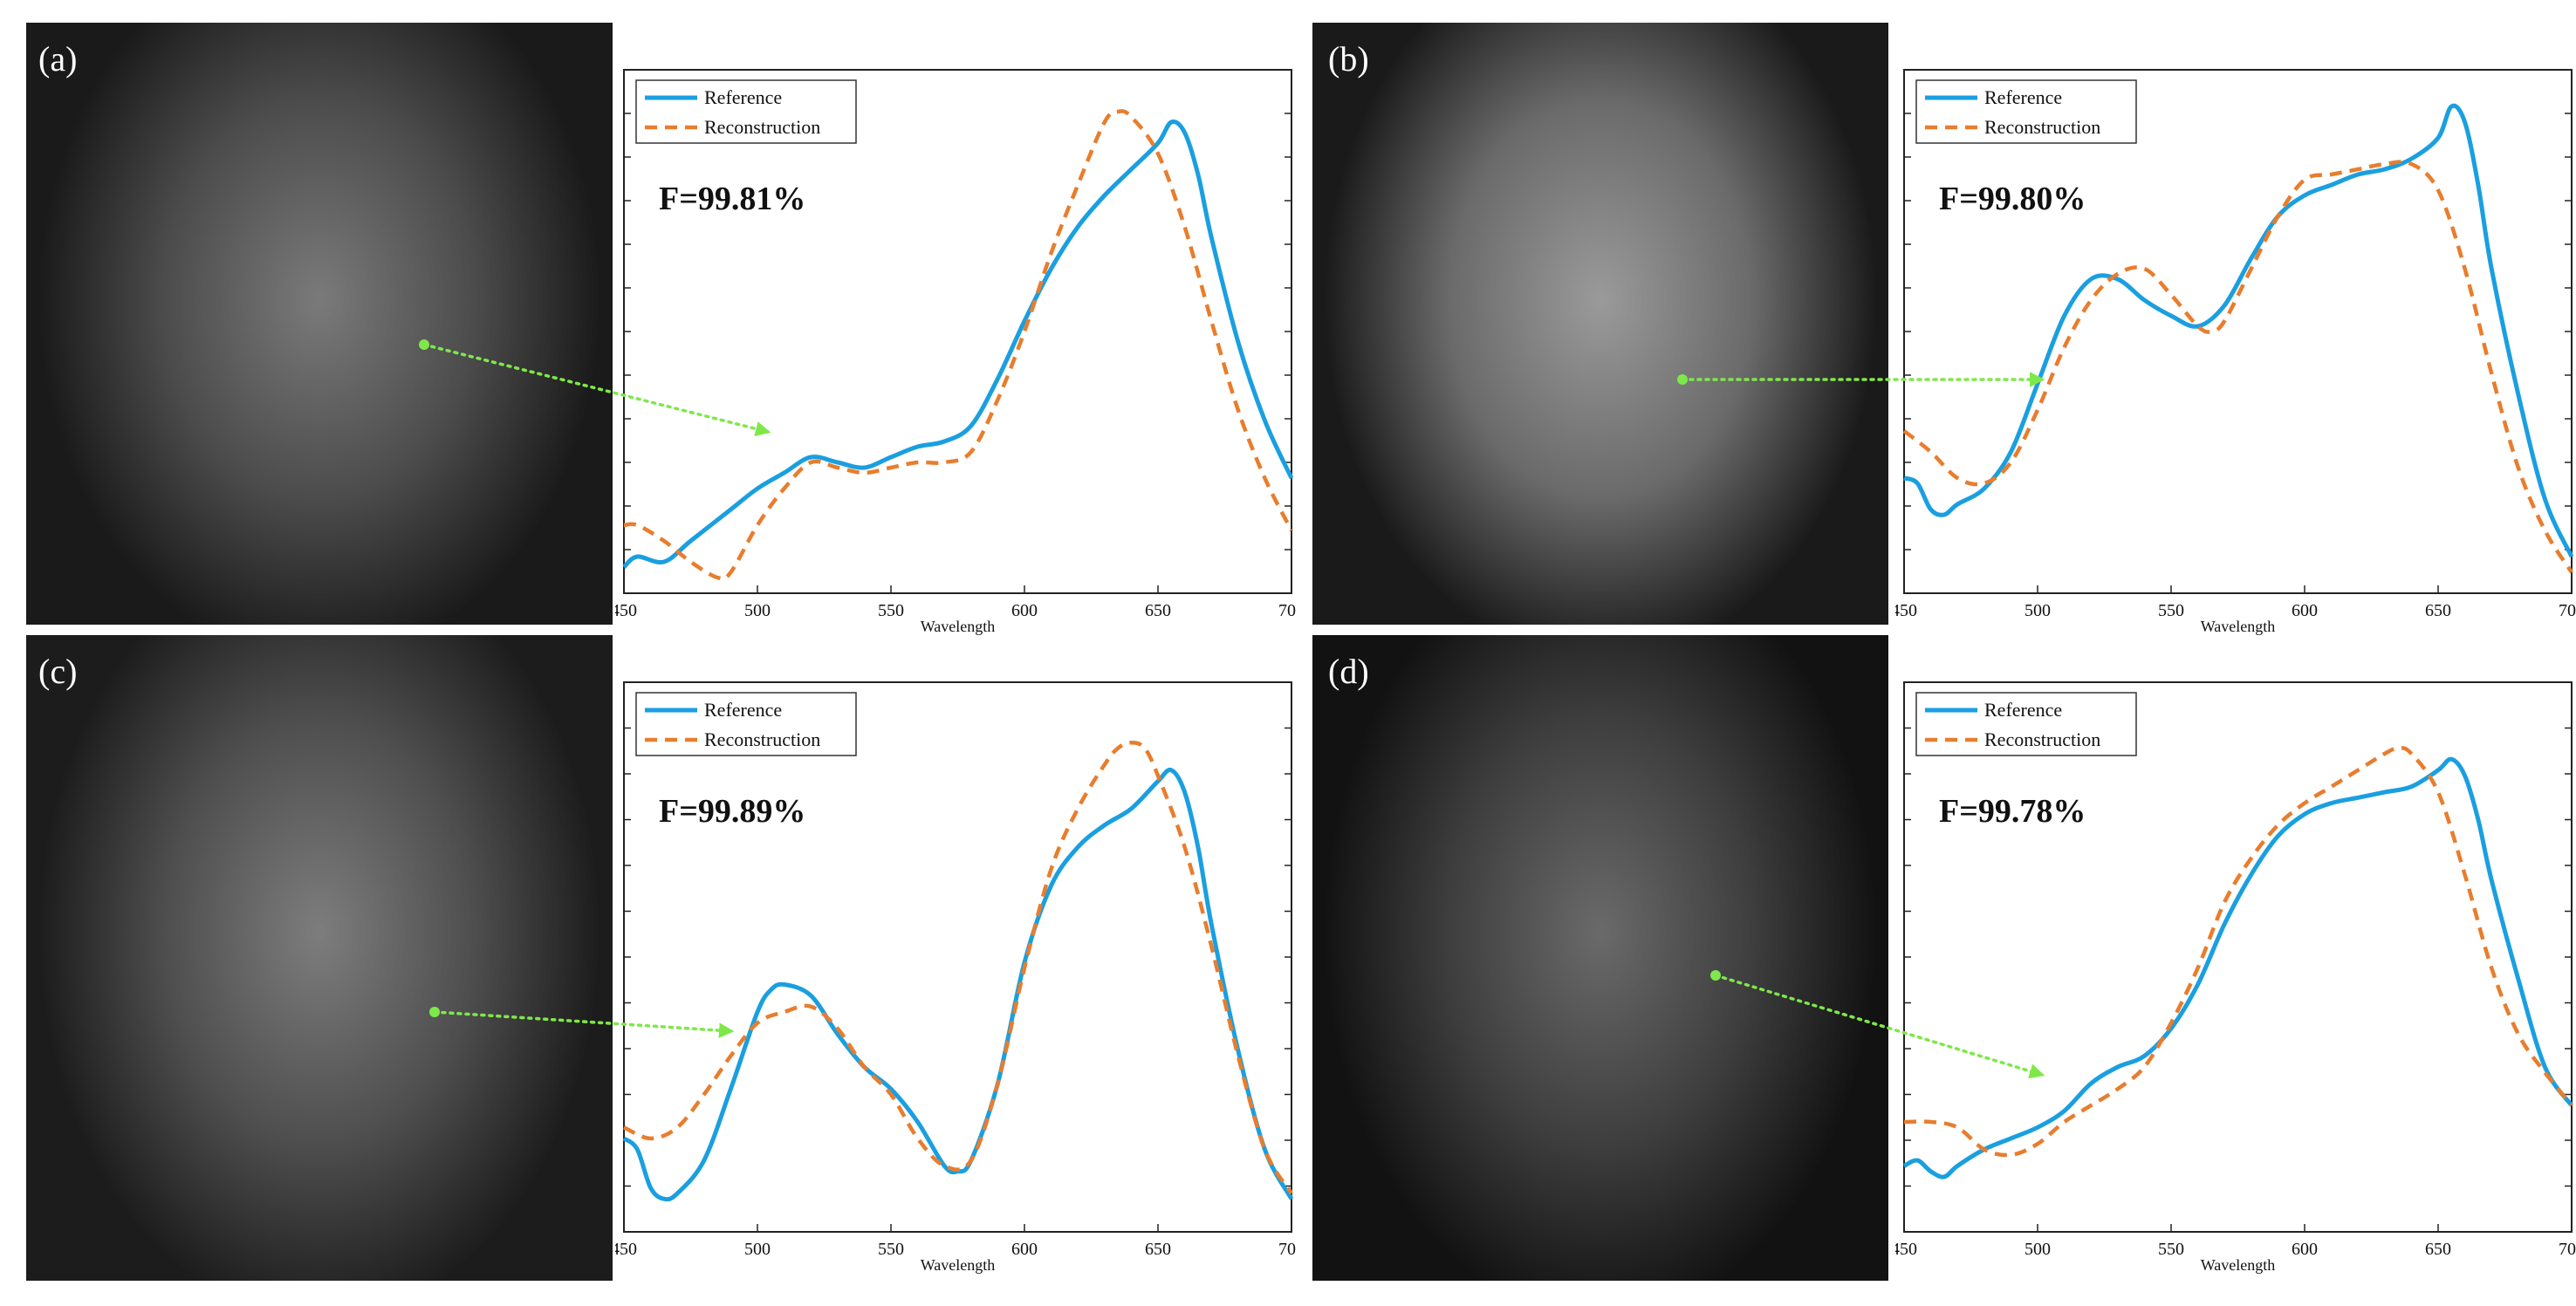 The image size is (2576, 1306). What do you see at coordinates (732, 811) in the screenshot?
I see `fidelity-annotation: F=99.89%` at bounding box center [732, 811].